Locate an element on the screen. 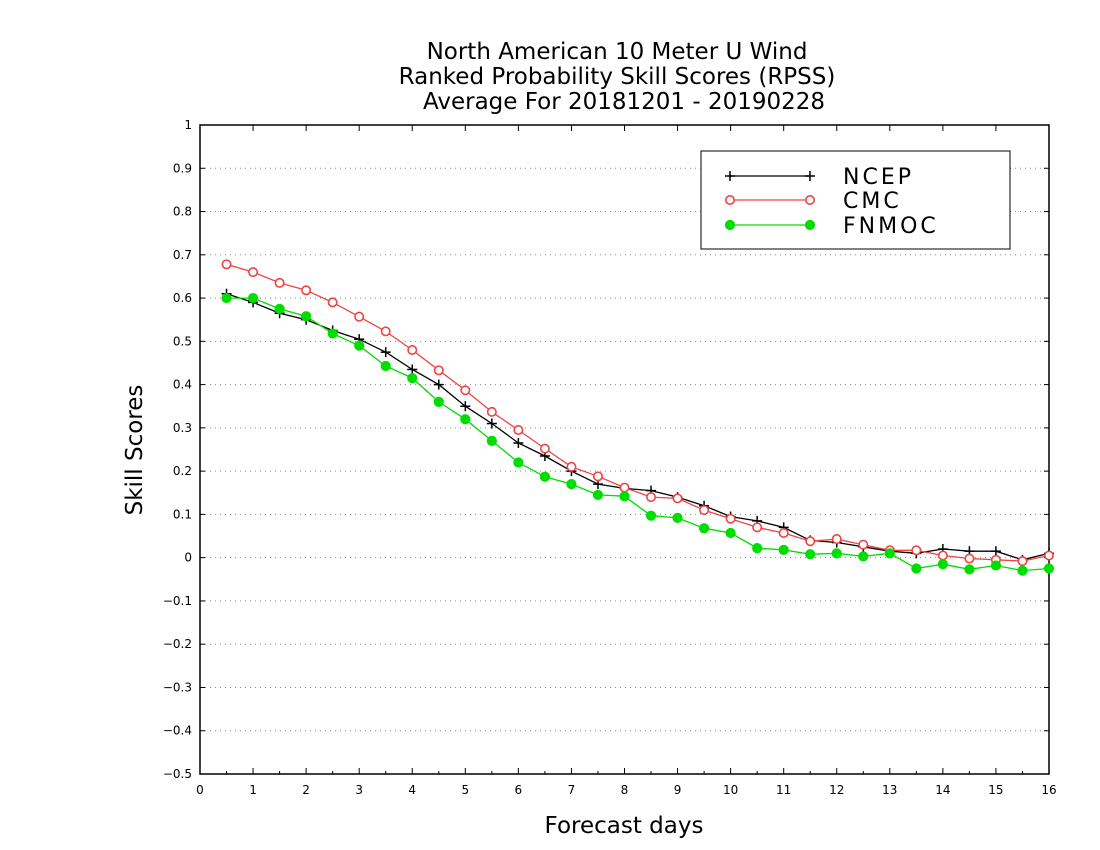  chart-title-line-1: North American 10 Meter U Wind is located at coordinates (617, 52).